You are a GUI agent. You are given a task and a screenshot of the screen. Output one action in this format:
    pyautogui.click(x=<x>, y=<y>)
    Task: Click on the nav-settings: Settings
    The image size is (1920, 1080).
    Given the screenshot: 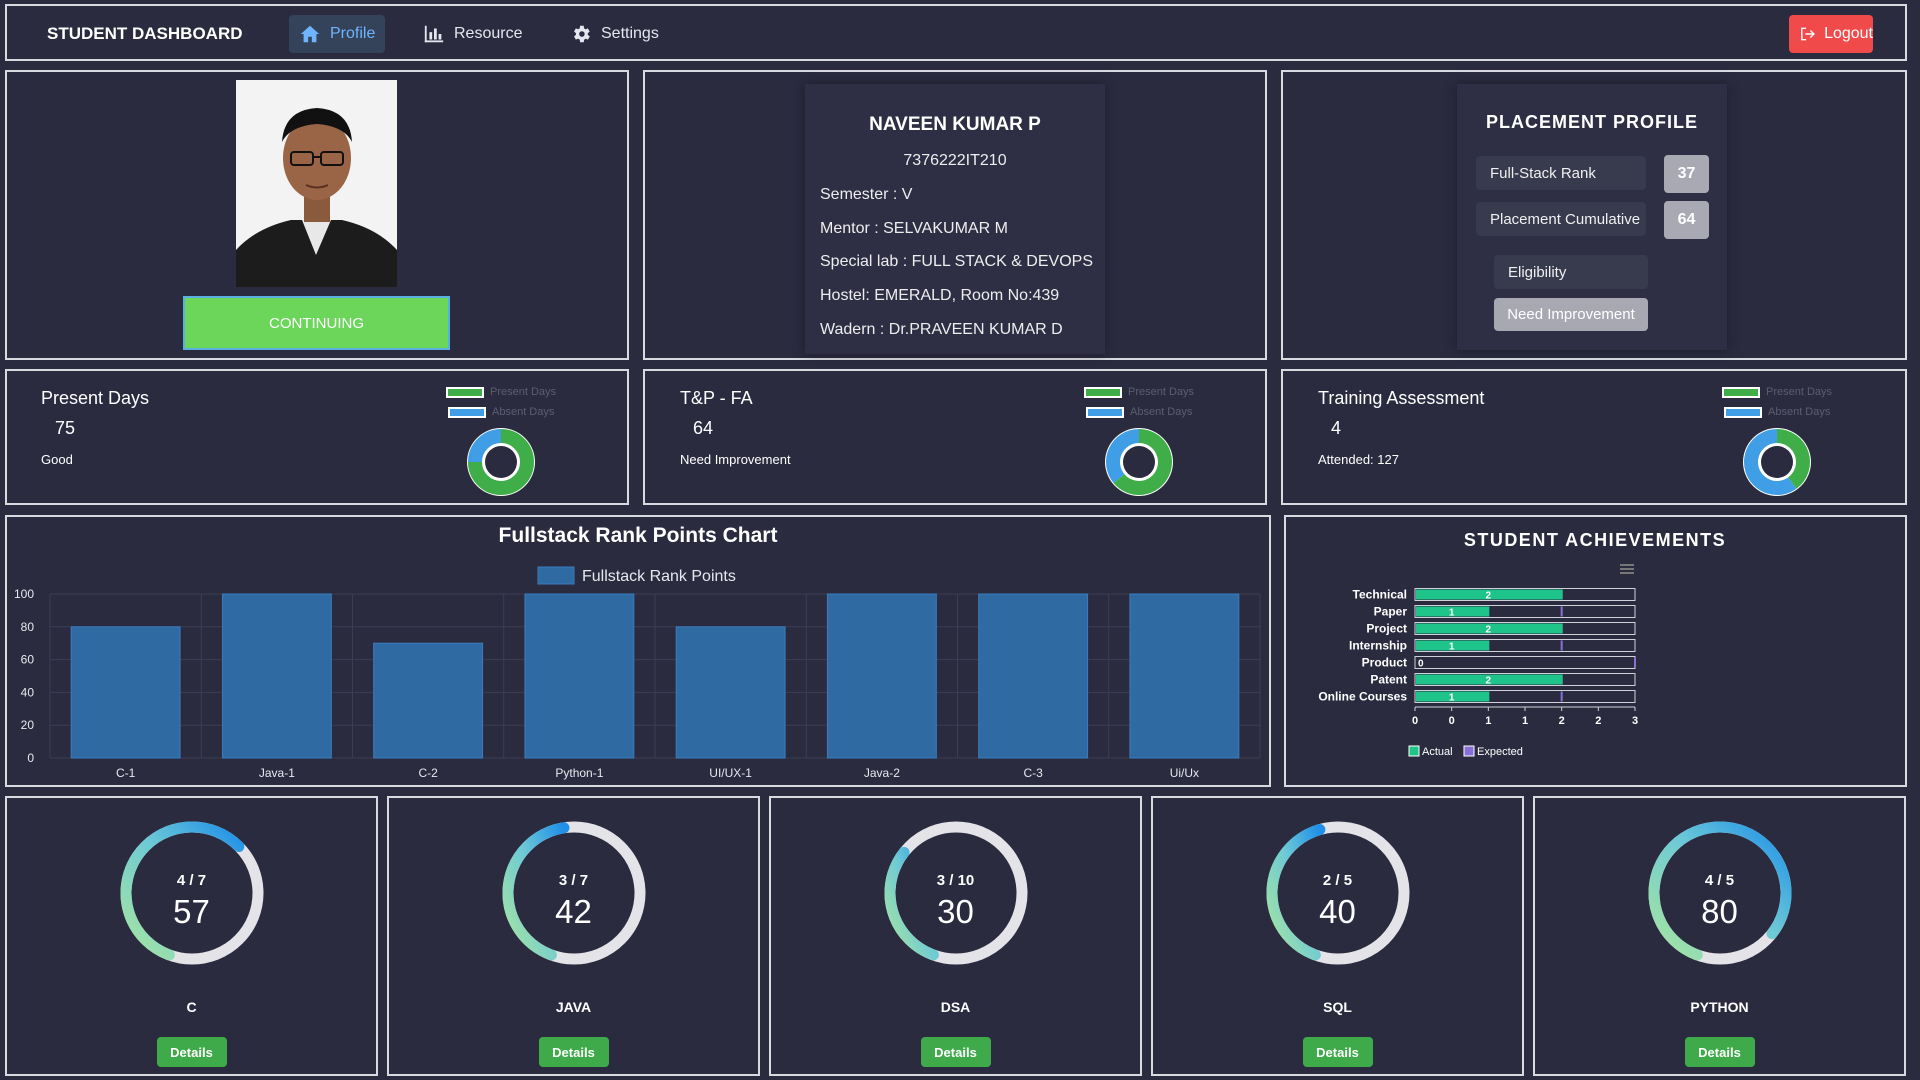 What is the action you would take?
    pyautogui.click(x=614, y=34)
    